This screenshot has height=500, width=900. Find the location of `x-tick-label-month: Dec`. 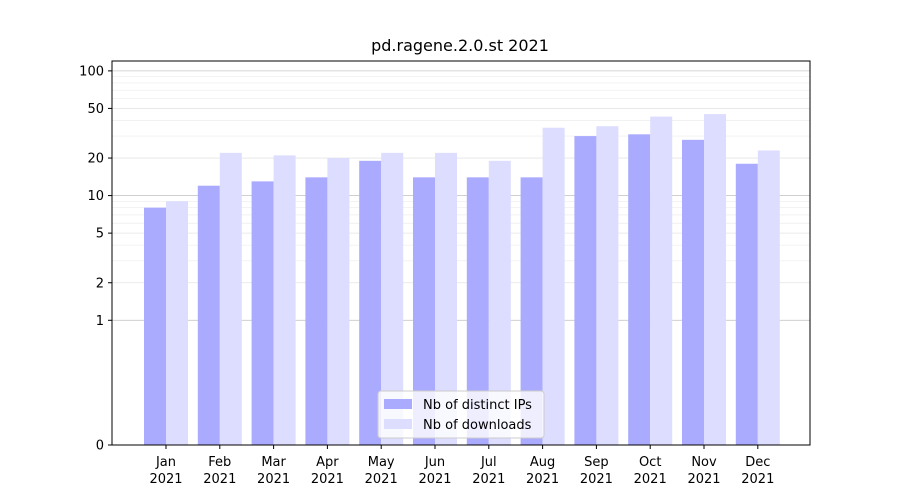

x-tick-label-month: Dec is located at coordinates (757, 462).